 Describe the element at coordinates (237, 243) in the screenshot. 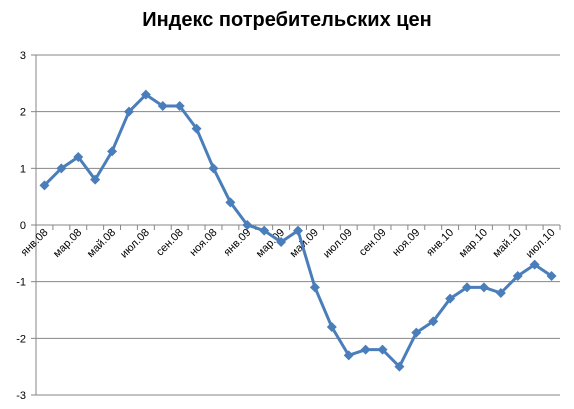

I see `x-tick-label: янв.09` at that location.